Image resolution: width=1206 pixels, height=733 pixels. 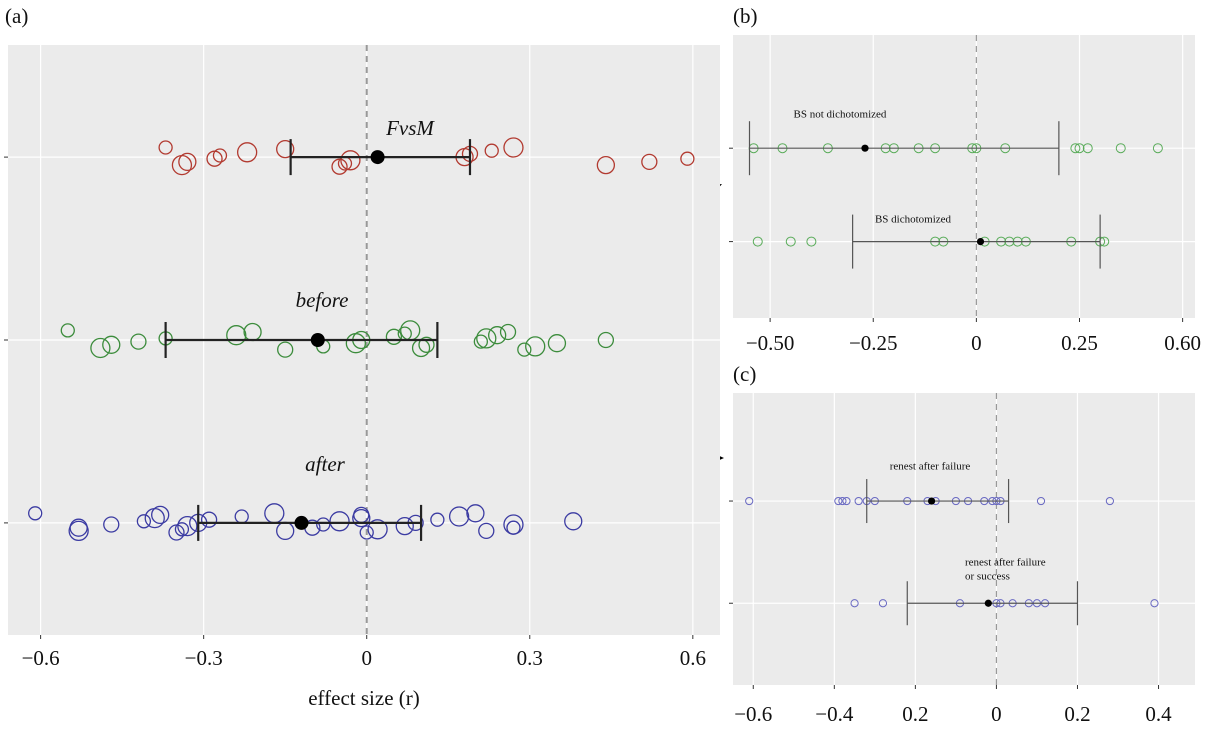 I want to click on x-tick-label: 0.3, so click(x=530, y=658).